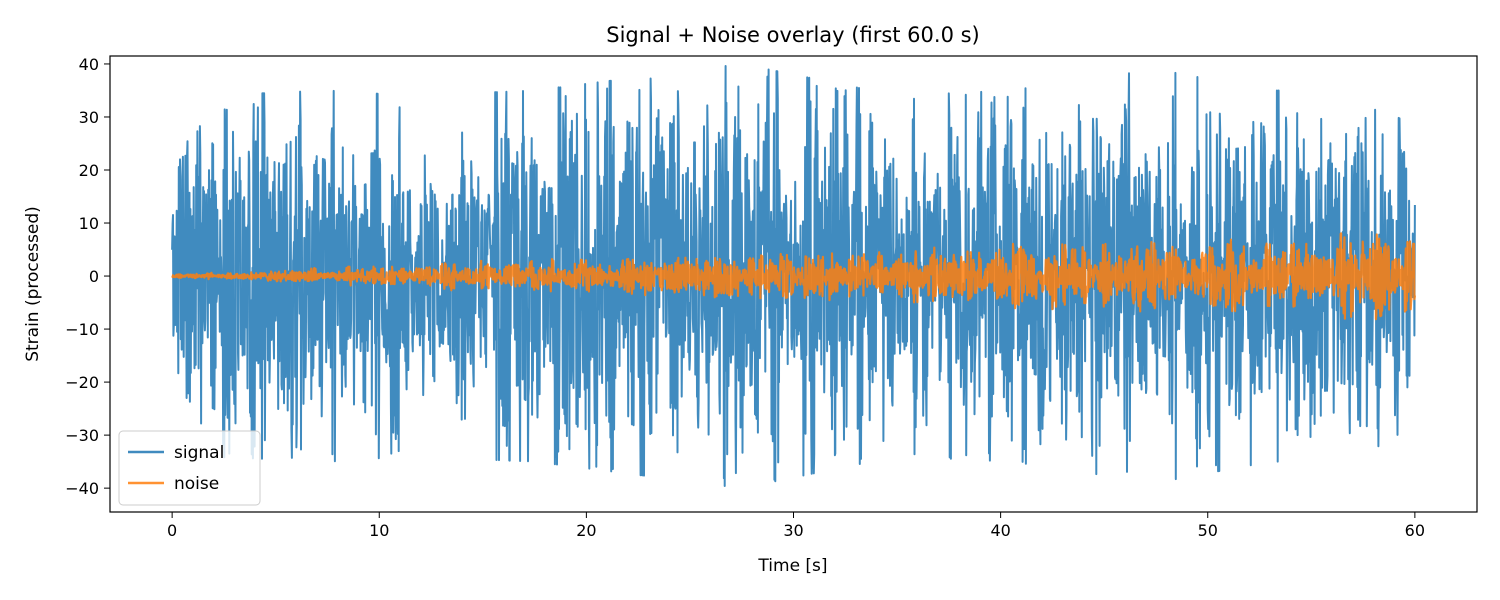  Describe the element at coordinates (792, 566) in the screenshot. I see `x-axis-label: Time [s]` at that location.